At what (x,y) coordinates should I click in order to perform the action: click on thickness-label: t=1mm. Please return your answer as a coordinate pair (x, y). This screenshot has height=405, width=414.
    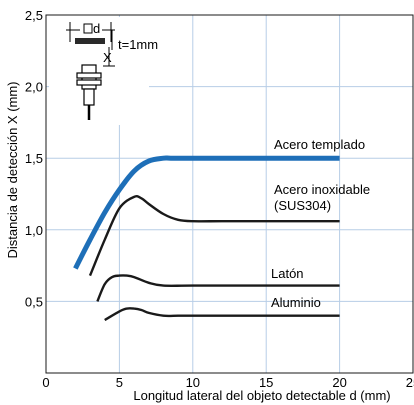
    Looking at the image, I should click on (138, 44).